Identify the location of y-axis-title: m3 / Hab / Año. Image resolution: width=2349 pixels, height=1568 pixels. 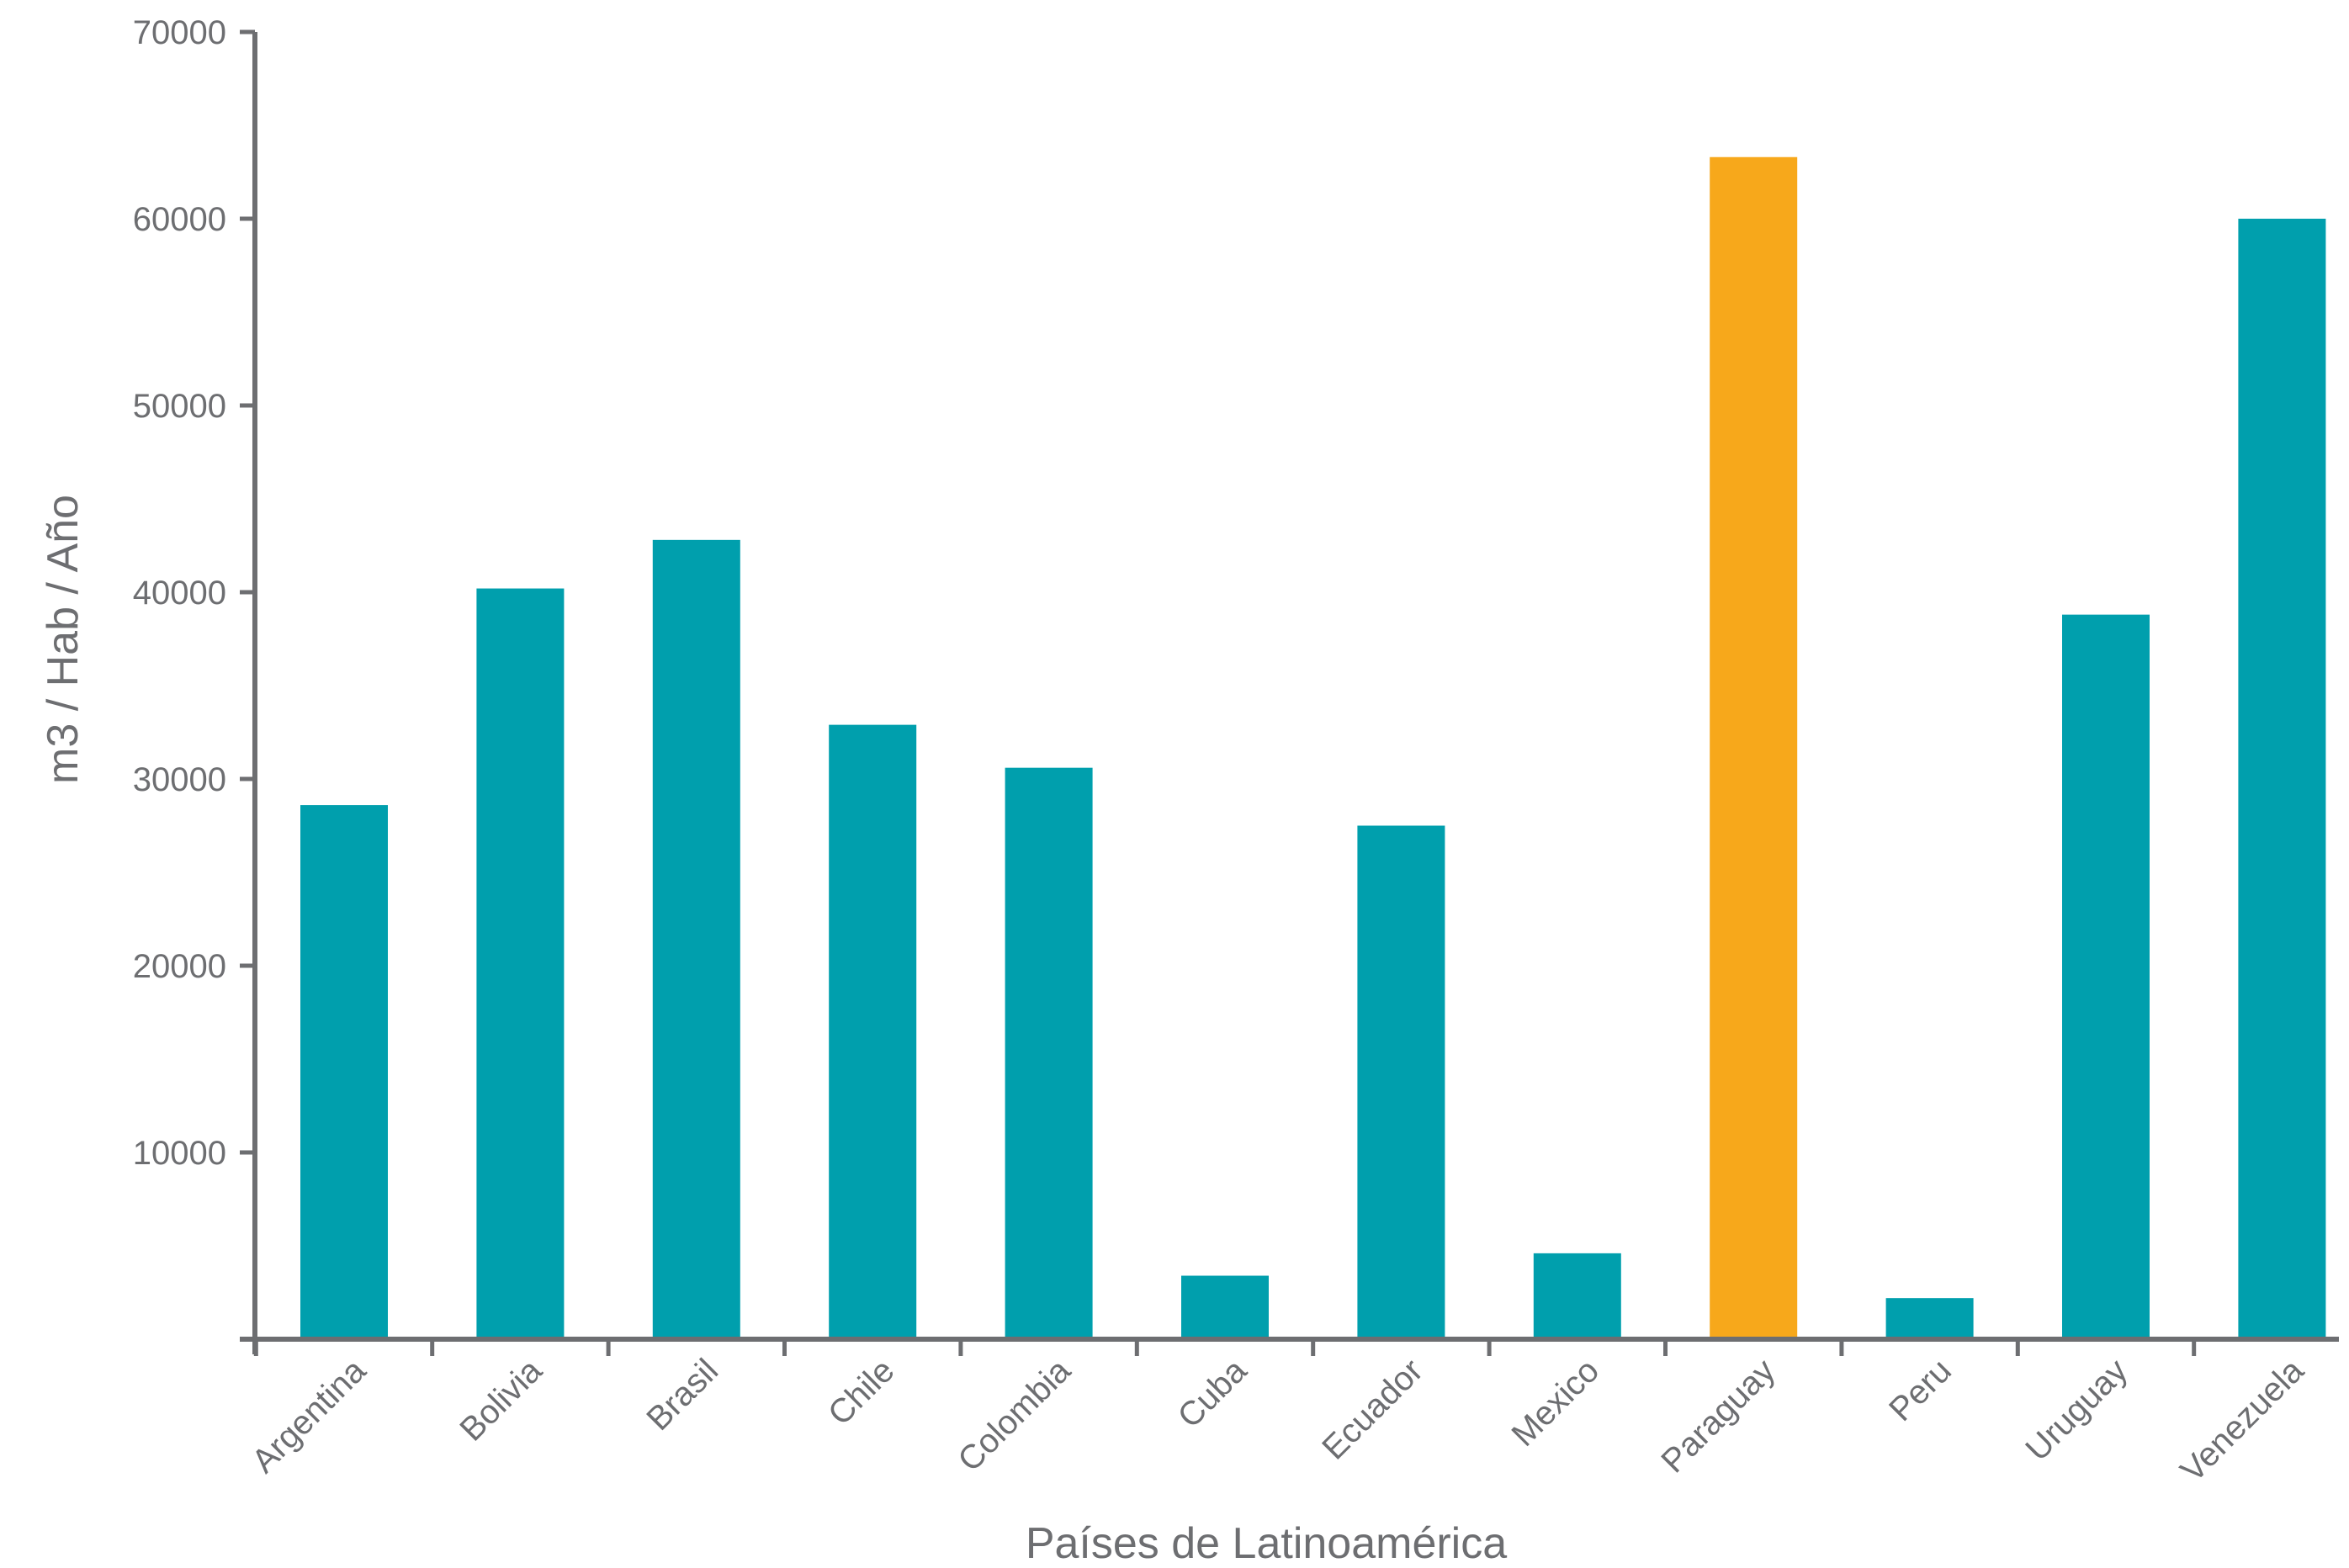
(63, 639).